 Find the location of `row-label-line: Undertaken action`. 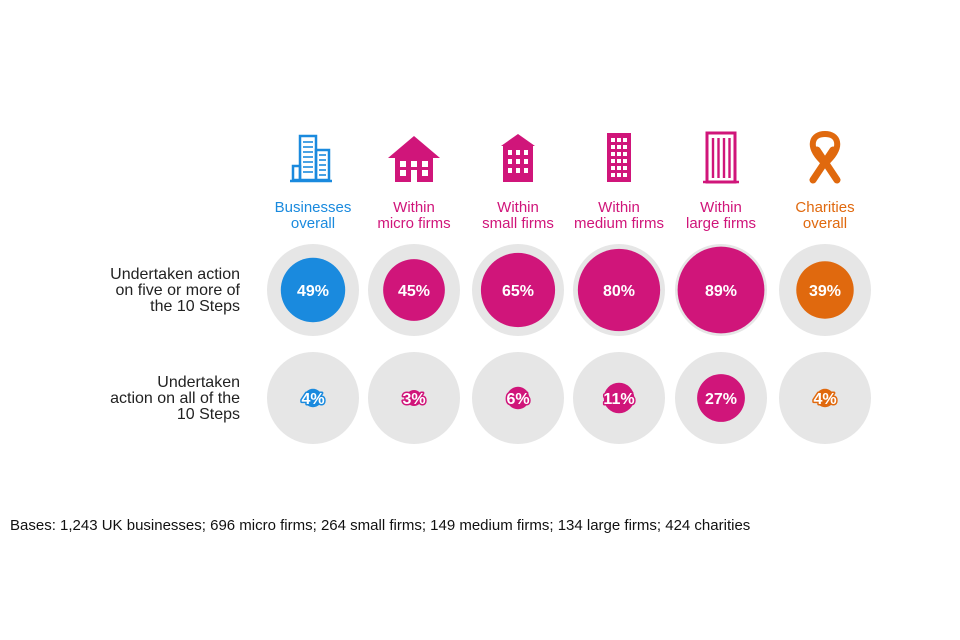

row-label-line: Undertaken action is located at coordinates (175, 274).